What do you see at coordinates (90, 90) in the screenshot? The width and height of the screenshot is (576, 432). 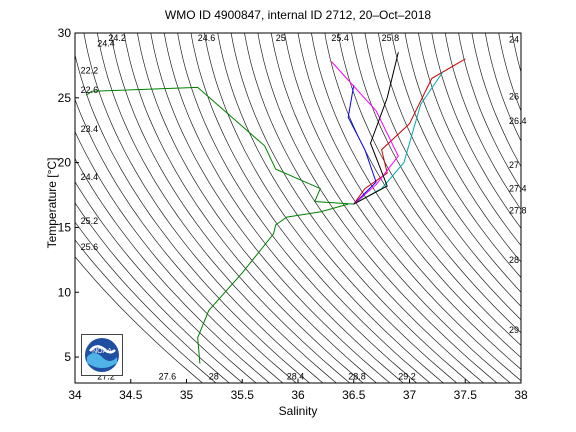 I see `density-contour-label: 22.6` at bounding box center [90, 90].